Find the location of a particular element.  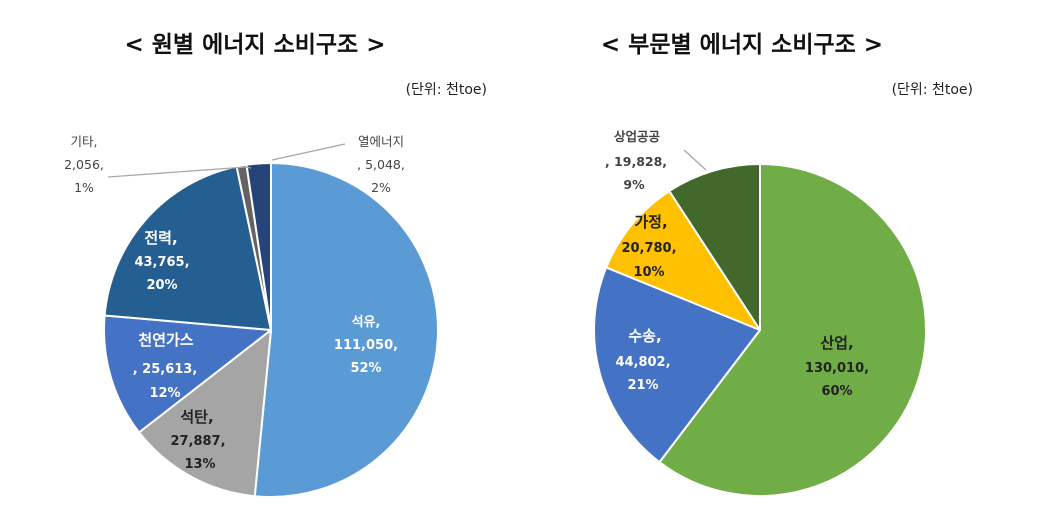

leader-line-other is located at coordinates (179, 172).